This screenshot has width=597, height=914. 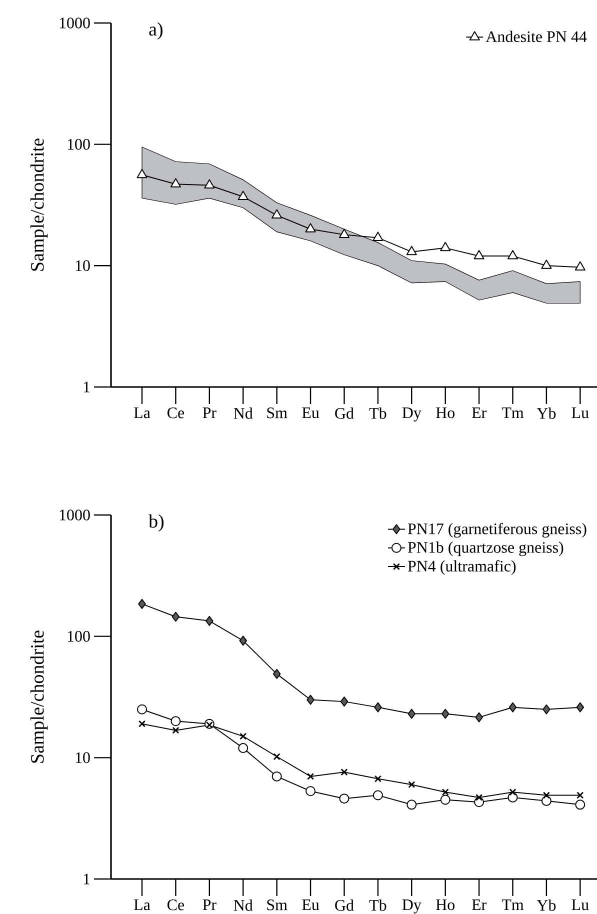 I want to click on legend-label: PN17 (garnetiferous gneiss), so click(x=497, y=530).